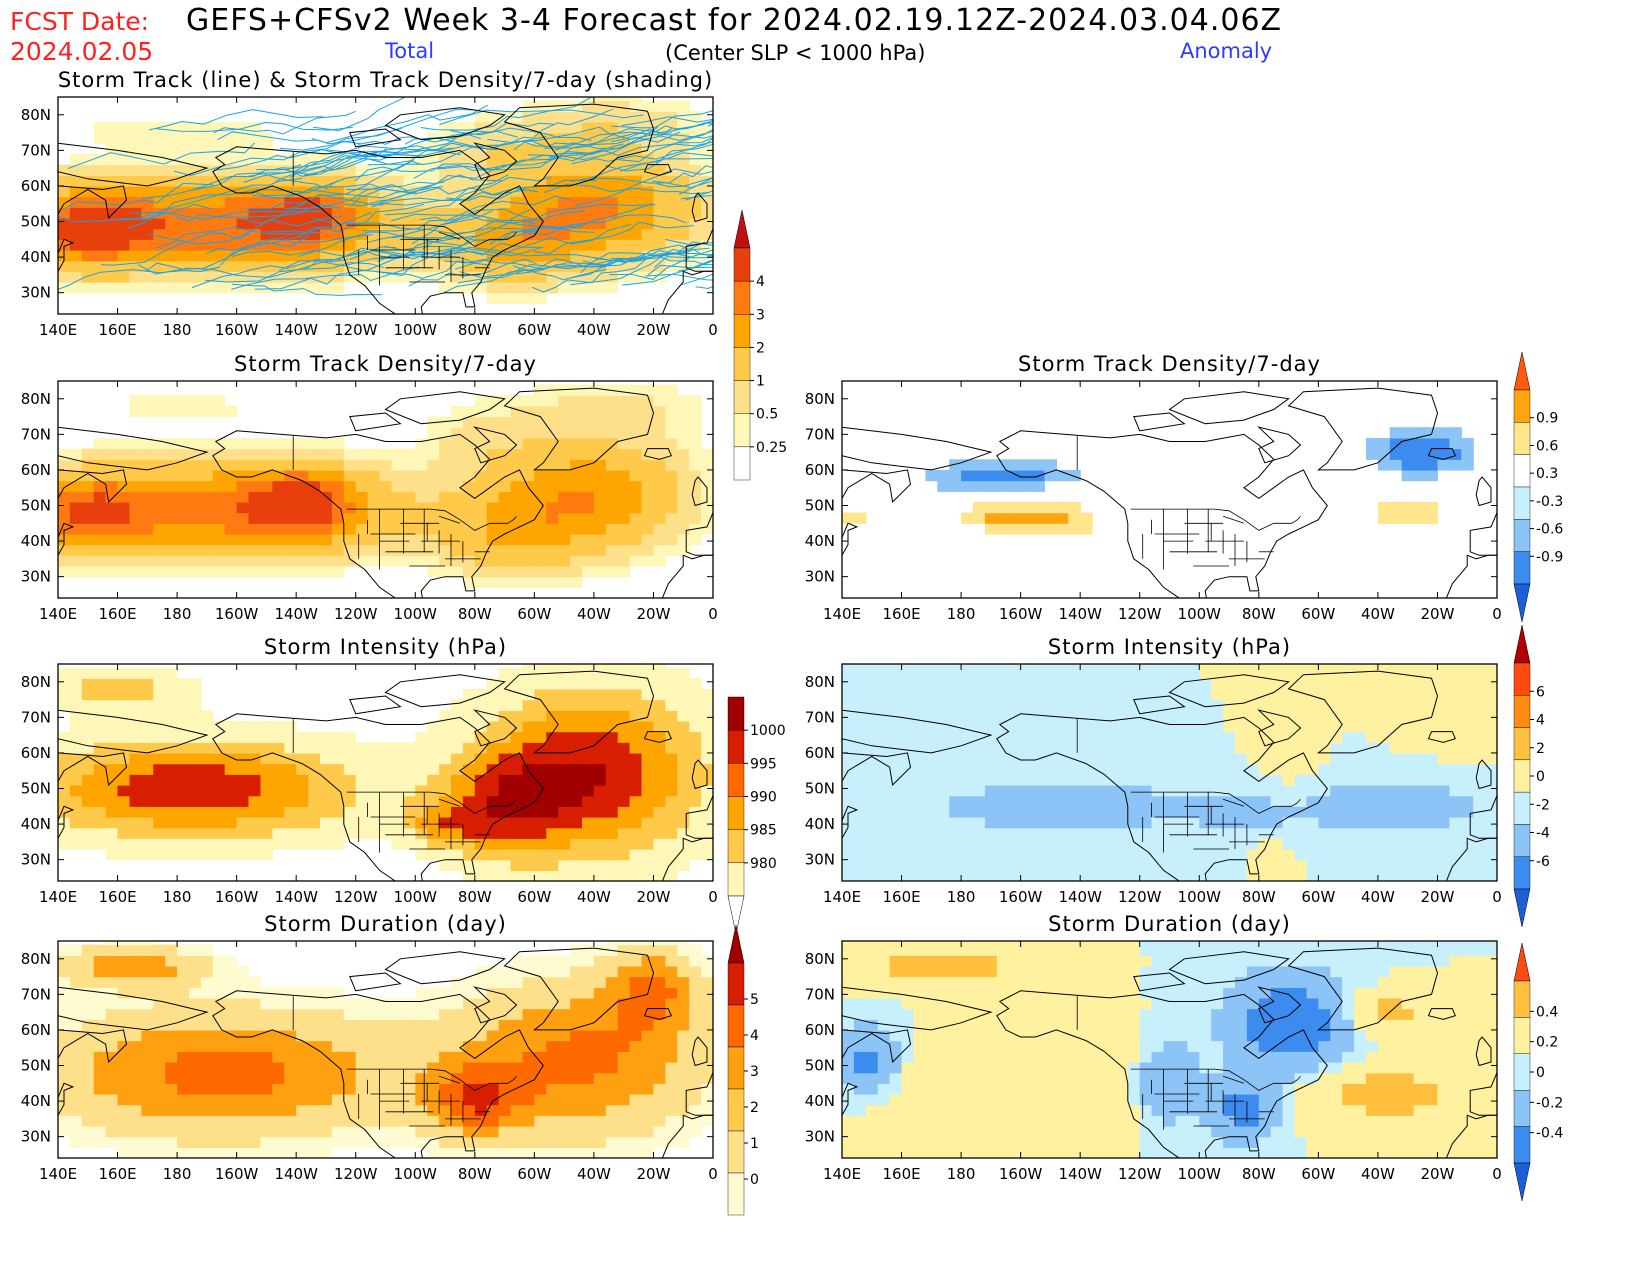 This screenshot has width=1650, height=1275. I want to click on coastline, so click(93, 202).